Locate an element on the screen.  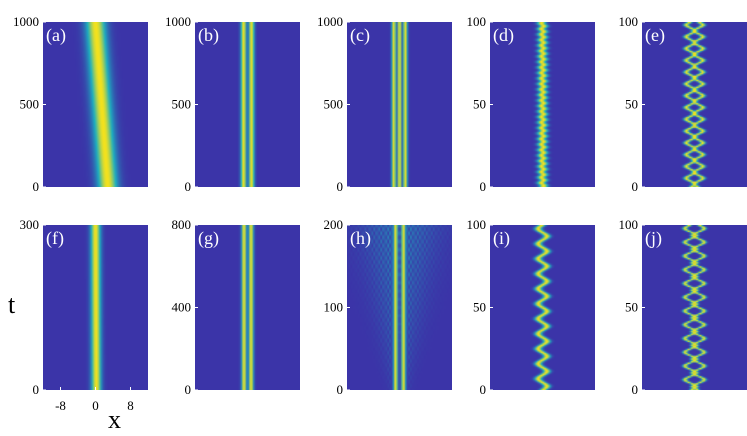
heatmap-panel: (i) 0 50 100 is located at coordinates (531, 307).